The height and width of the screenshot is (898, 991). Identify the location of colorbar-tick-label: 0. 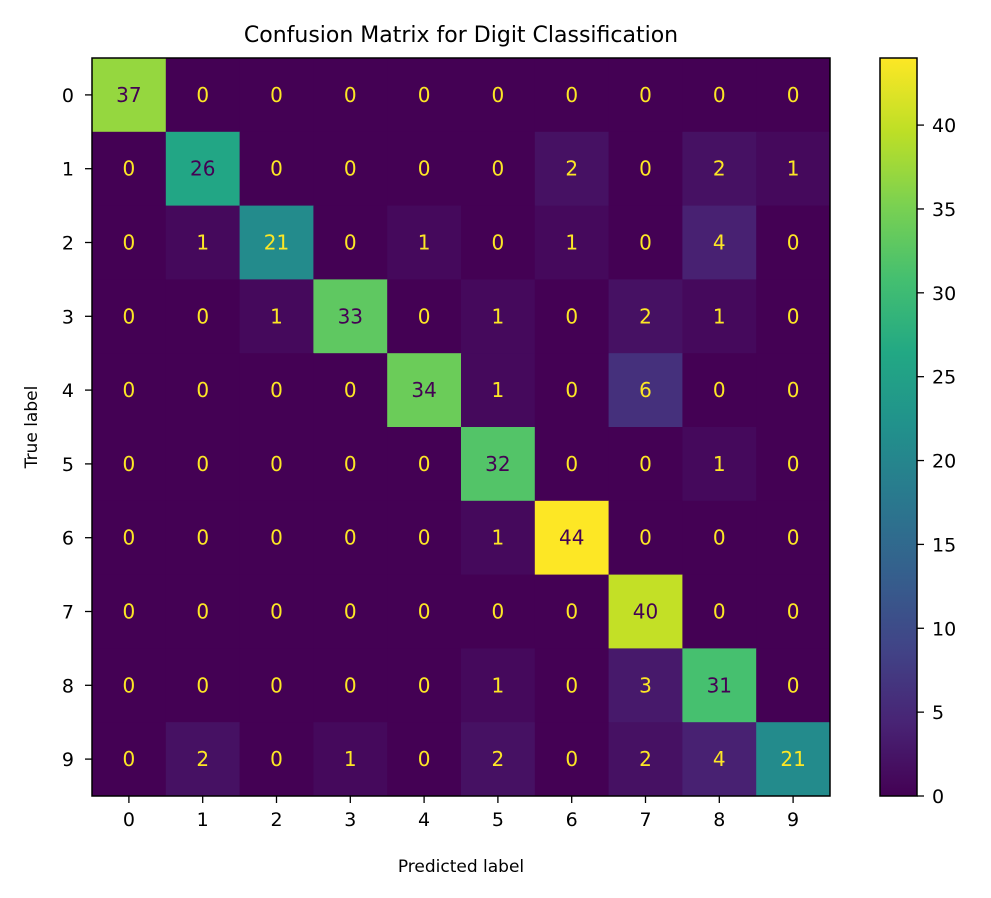
(938, 797).